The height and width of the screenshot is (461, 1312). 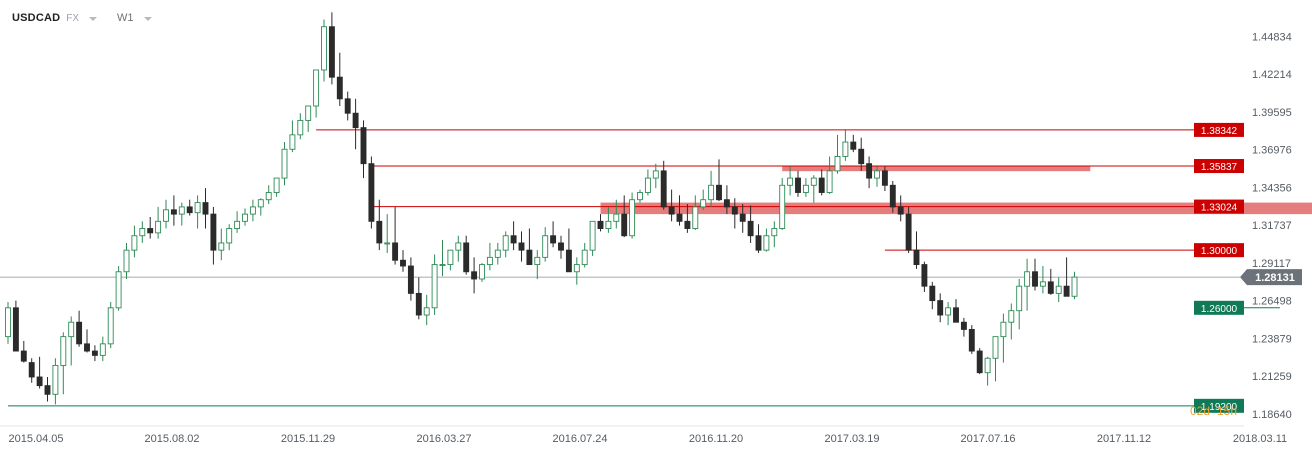 I want to click on market-dropdown-icon, so click(x=93, y=19).